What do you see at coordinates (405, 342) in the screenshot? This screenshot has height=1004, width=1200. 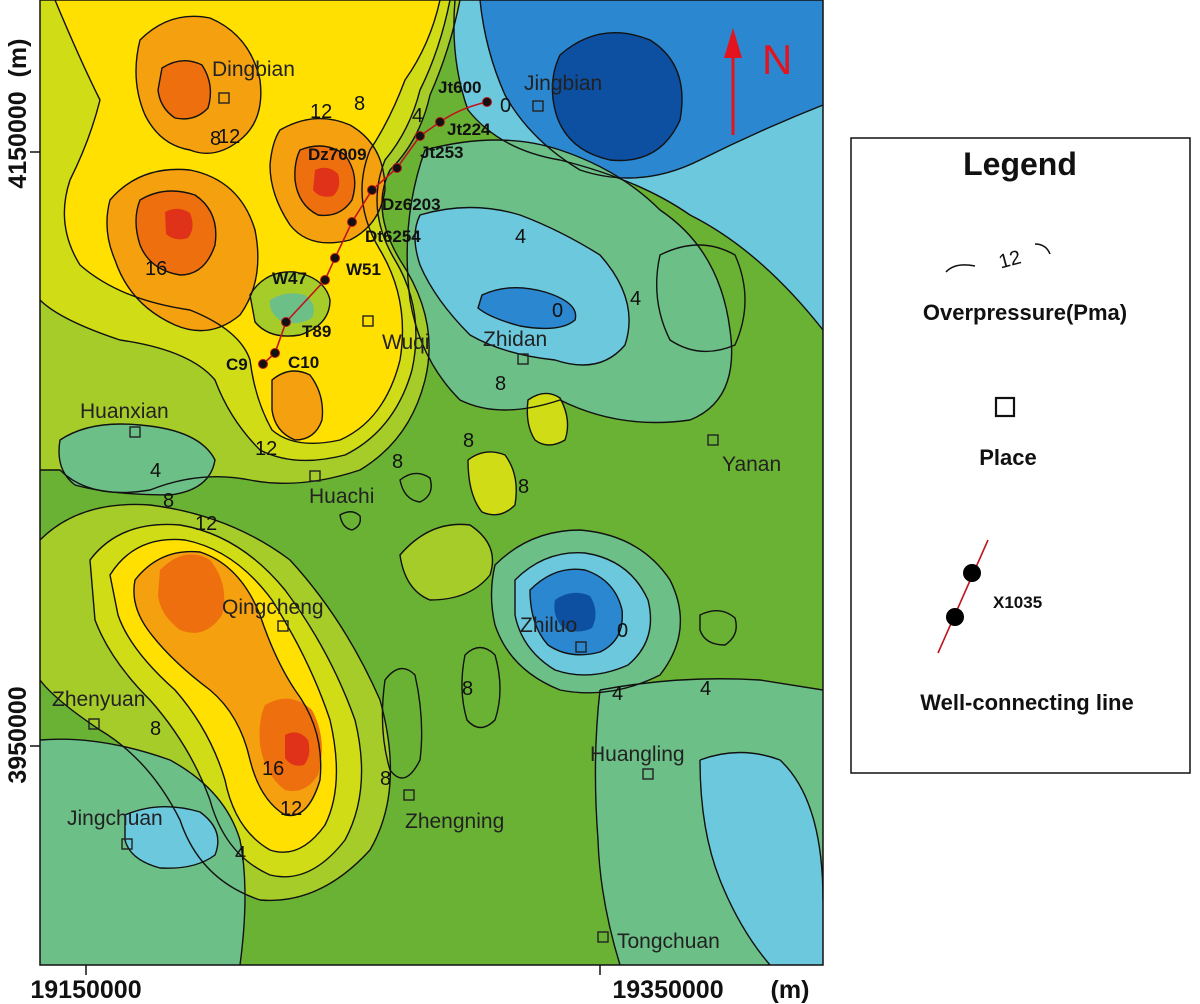 I see `place-label: Wuqi` at bounding box center [405, 342].